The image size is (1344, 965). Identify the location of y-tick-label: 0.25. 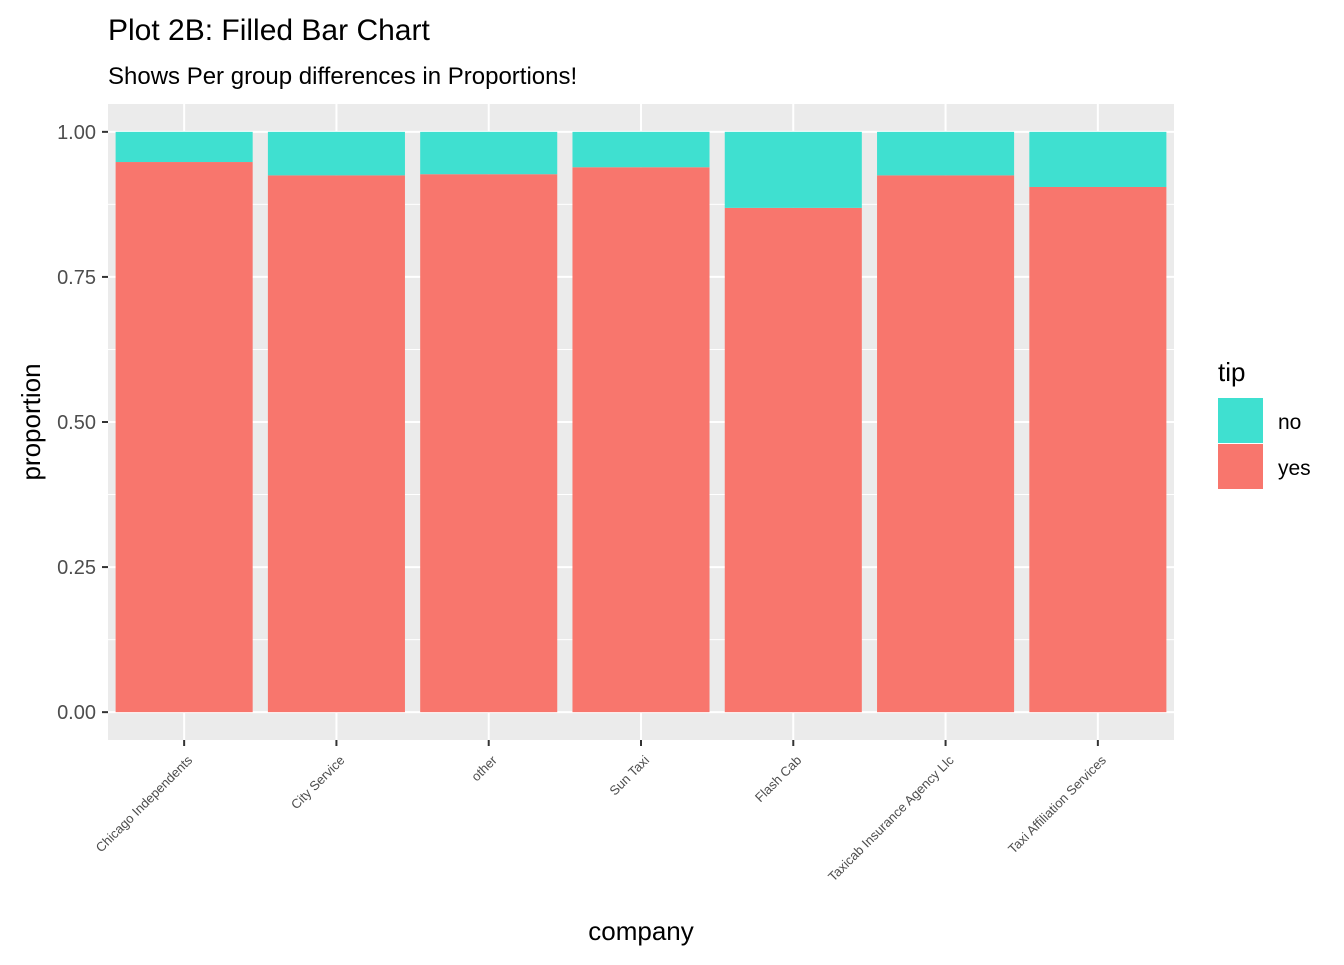
(76, 568).